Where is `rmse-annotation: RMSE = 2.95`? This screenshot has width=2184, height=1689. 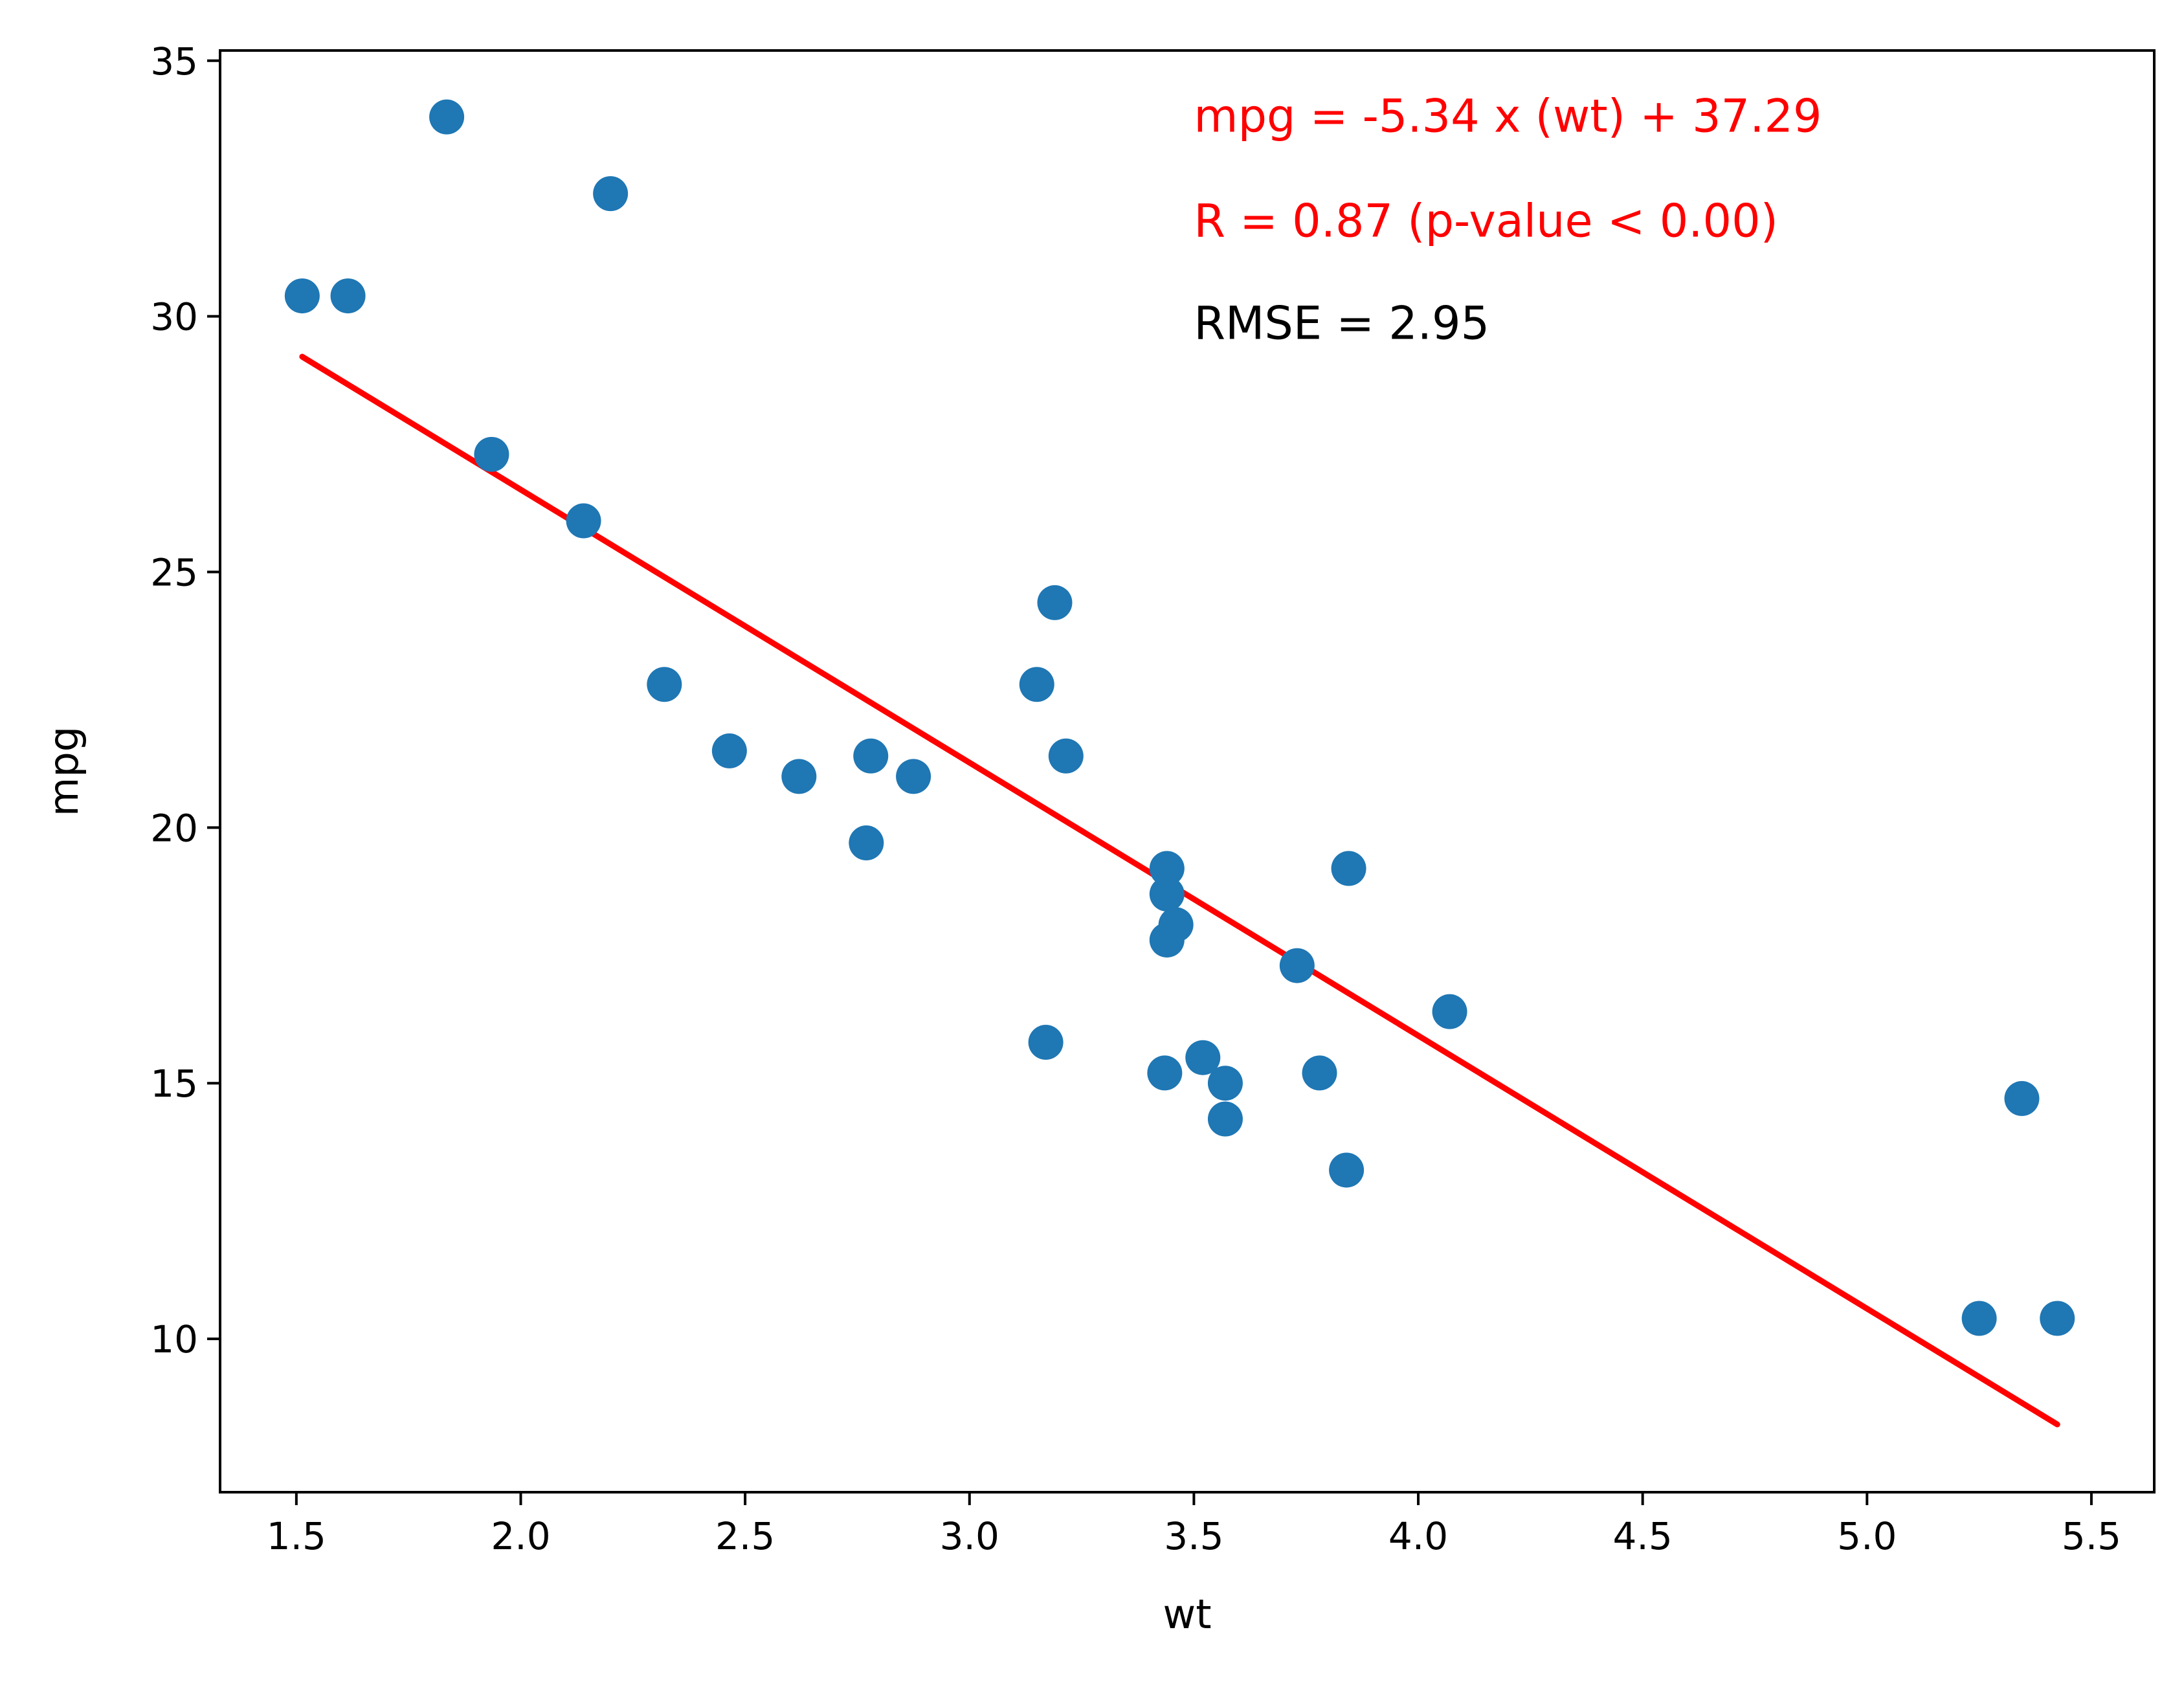
rmse-annotation: RMSE = 2.95 is located at coordinates (1341, 323).